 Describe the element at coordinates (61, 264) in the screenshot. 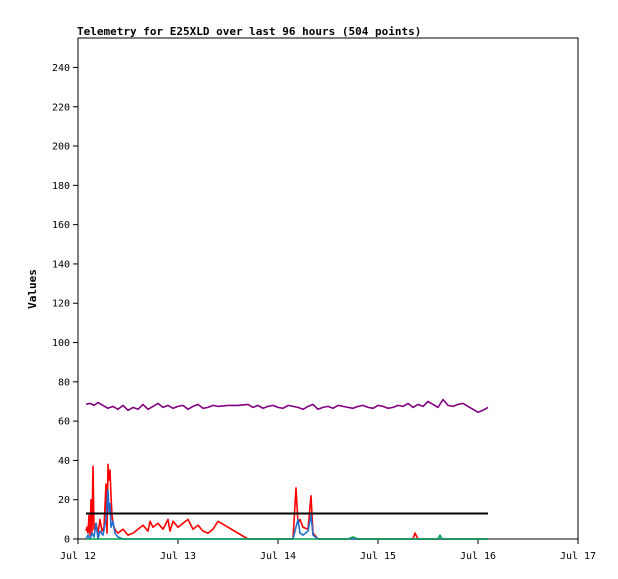

I see `y-tick-label: 140` at that location.